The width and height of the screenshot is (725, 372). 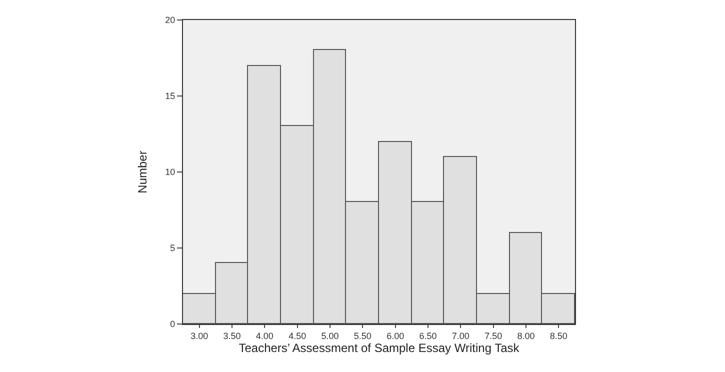 I want to click on x-tick-label: 8.50, so click(x=559, y=335).